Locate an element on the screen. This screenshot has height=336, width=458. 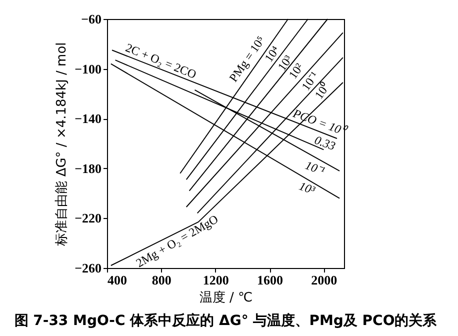
annotation: 10⁻¹ is located at coordinates (315, 168).